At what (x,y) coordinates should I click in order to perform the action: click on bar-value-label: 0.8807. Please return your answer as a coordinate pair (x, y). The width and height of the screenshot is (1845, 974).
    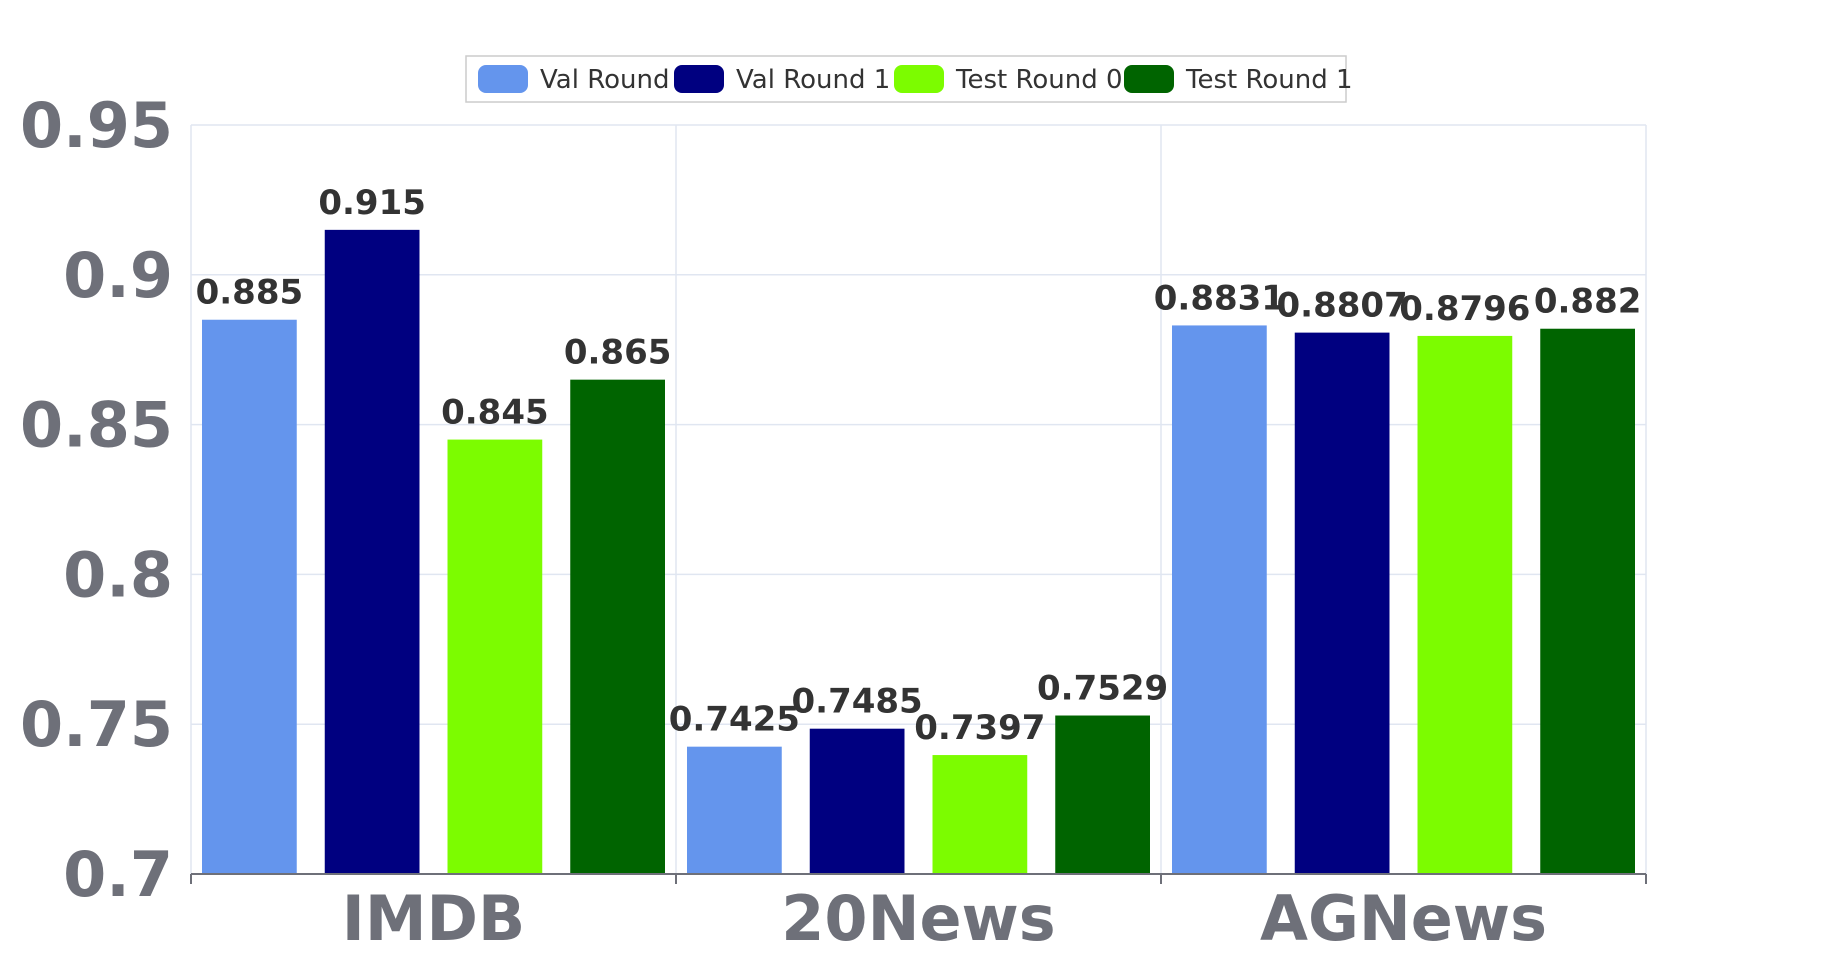
    Looking at the image, I should click on (1342, 306).